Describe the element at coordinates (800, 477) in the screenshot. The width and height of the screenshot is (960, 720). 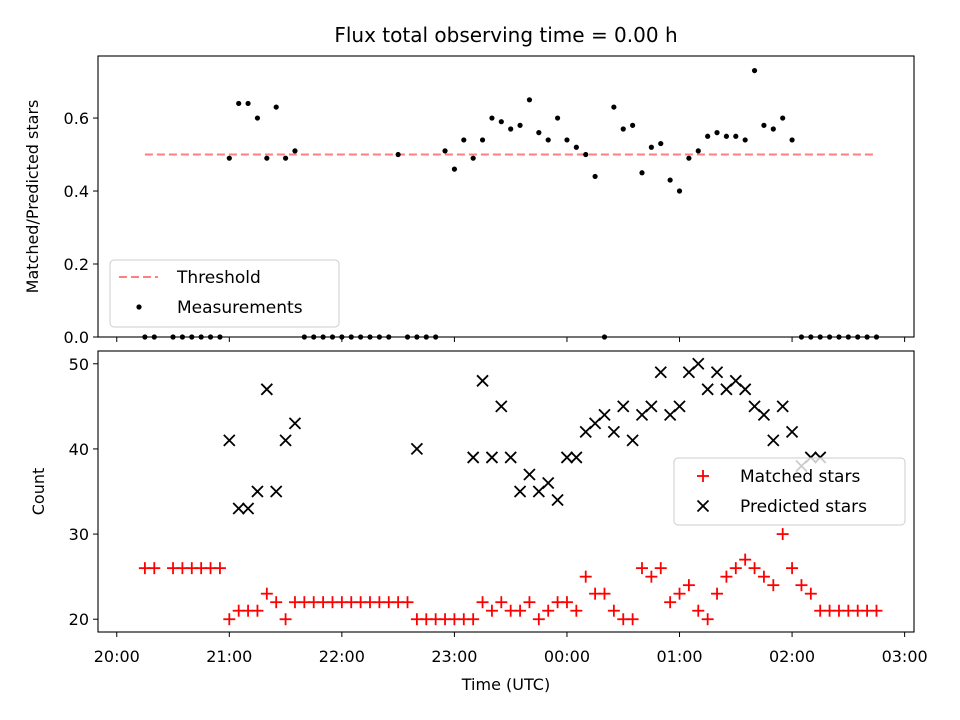
I see `legend-matched-label: Matched stars` at that location.